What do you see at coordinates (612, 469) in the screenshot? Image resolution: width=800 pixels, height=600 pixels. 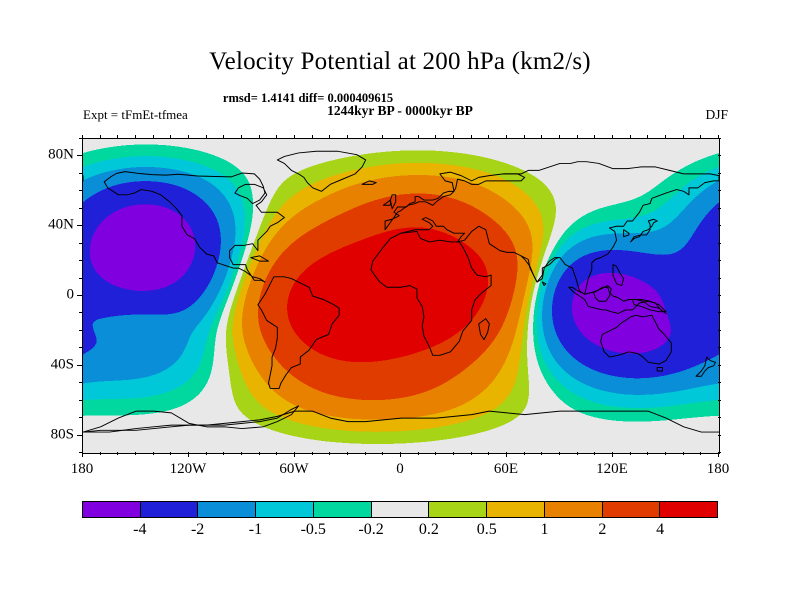 I see `x-axis-label: 120E` at bounding box center [612, 469].